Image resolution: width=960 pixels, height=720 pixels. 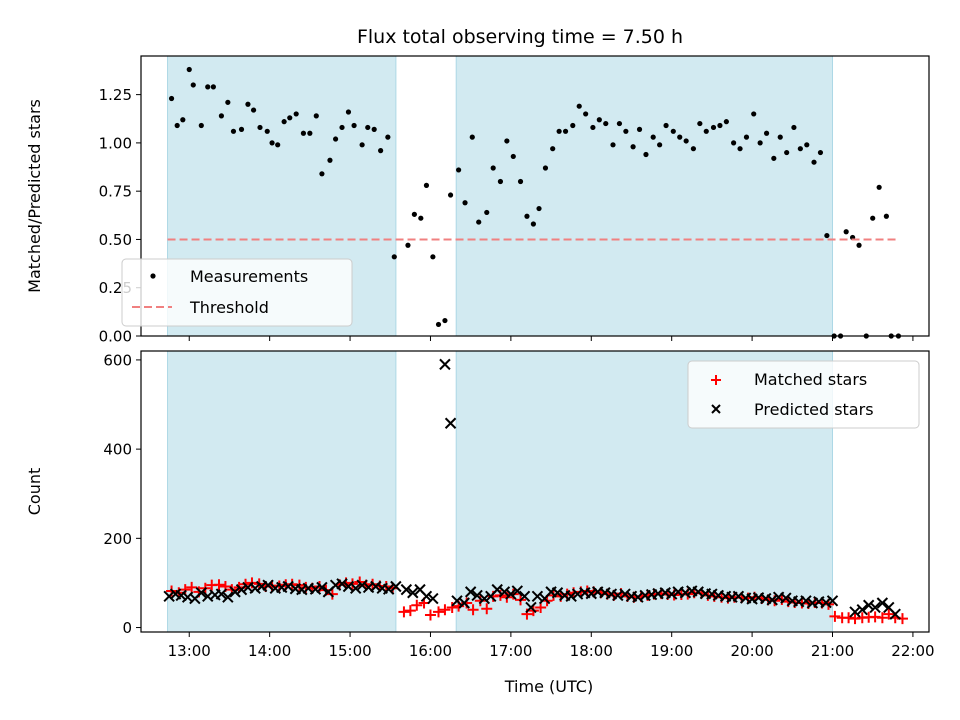 I want to click on x-tick-label: 17:00, so click(x=510, y=651).